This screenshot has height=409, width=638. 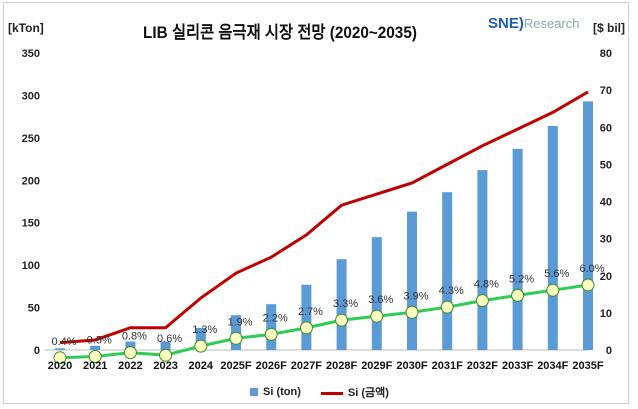 I want to click on right-tick-label: 10, so click(x=606, y=314).